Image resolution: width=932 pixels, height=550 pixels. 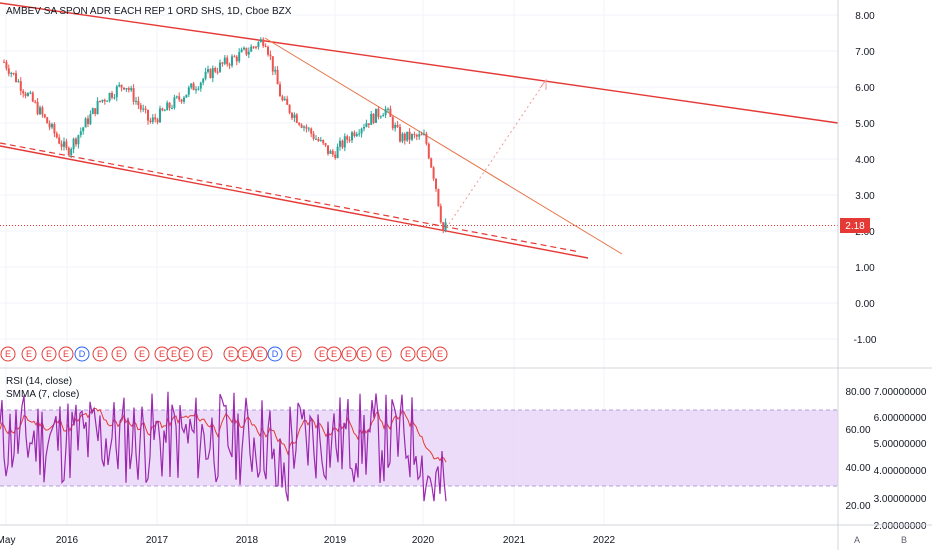 What do you see at coordinates (423, 540) in the screenshot?
I see `x-axis-tick-label: 2020` at bounding box center [423, 540].